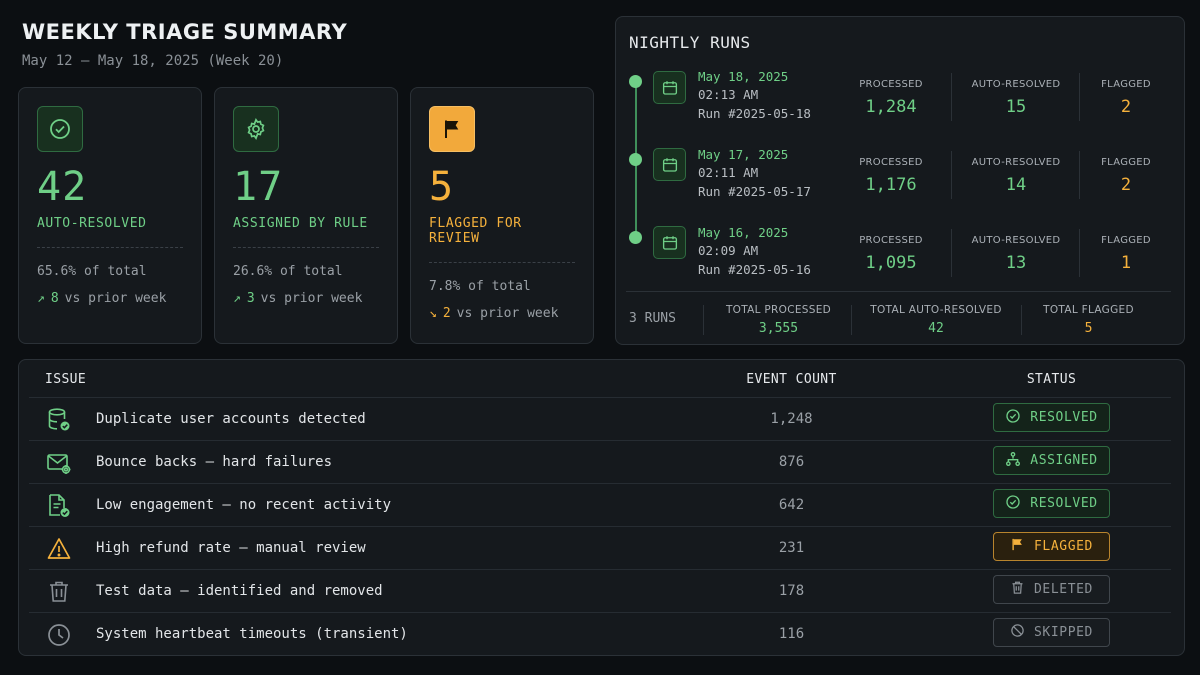 This screenshot has width=1200, height=675. Describe the element at coordinates (669, 87) in the screenshot. I see `calendar-icon` at that location.